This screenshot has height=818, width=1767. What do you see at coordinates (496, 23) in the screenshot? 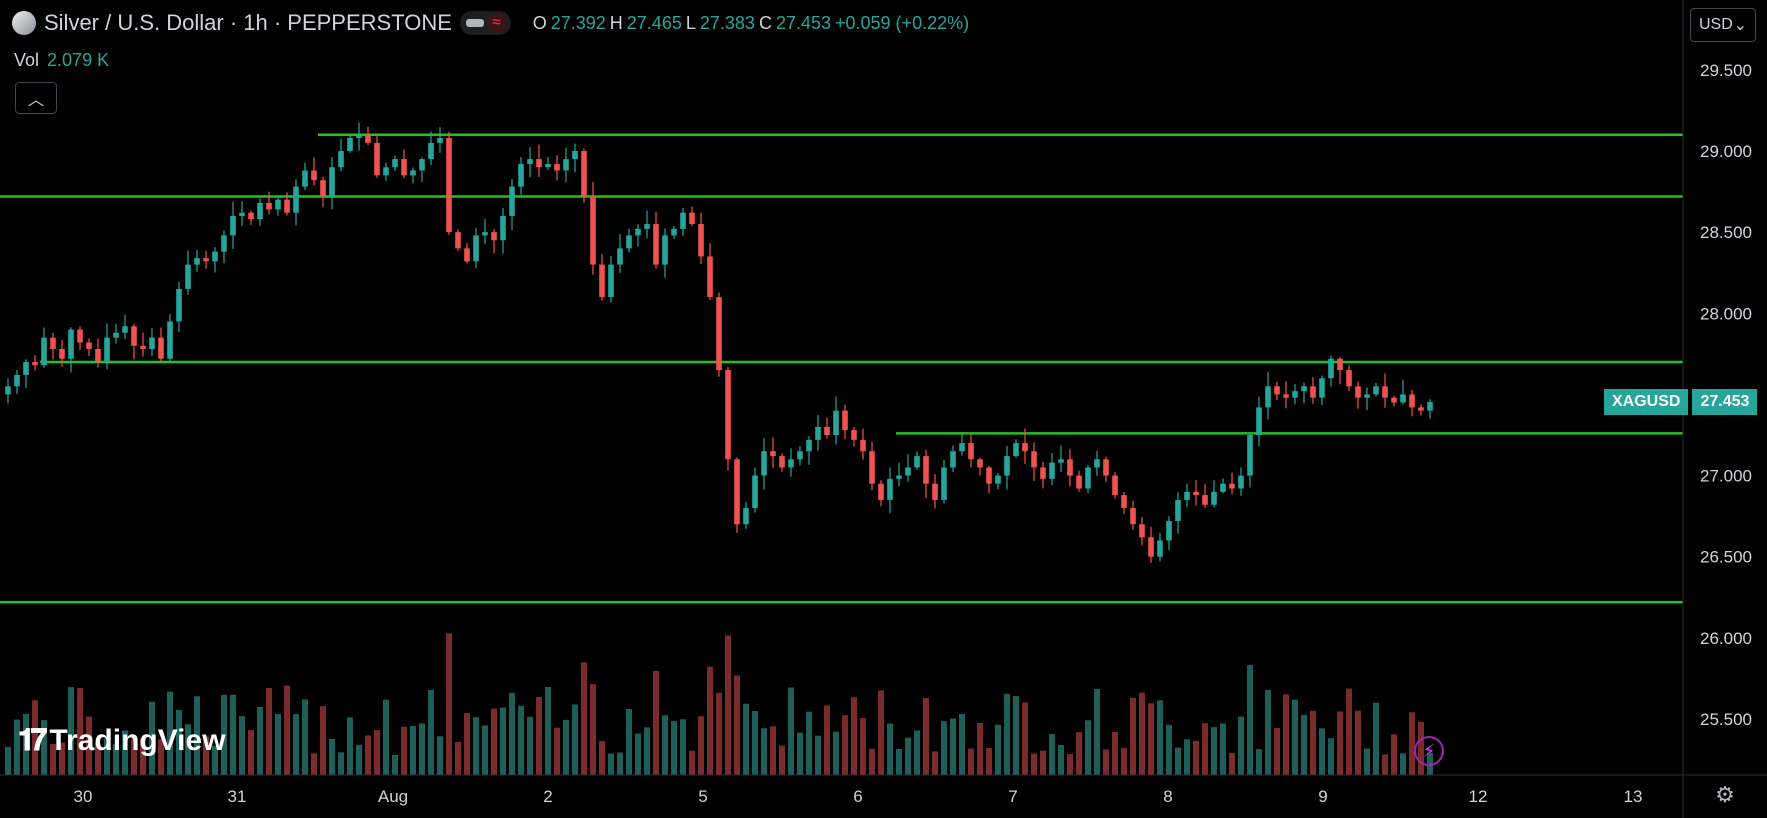
I see `wave-icon: ≈` at bounding box center [496, 23].